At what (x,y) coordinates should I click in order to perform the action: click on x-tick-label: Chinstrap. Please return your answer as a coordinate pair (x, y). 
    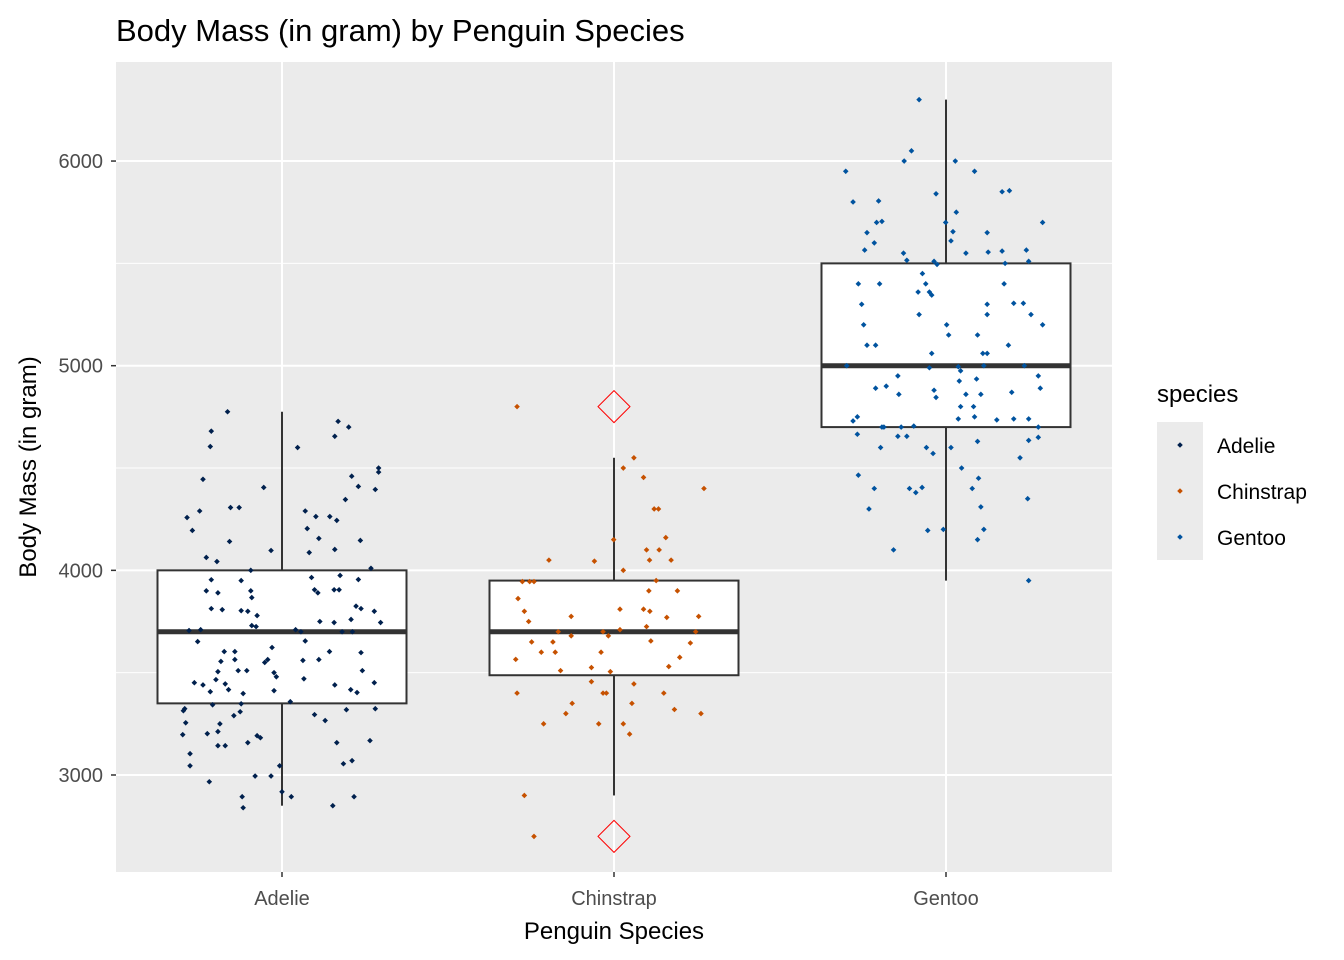
    Looking at the image, I should click on (614, 899).